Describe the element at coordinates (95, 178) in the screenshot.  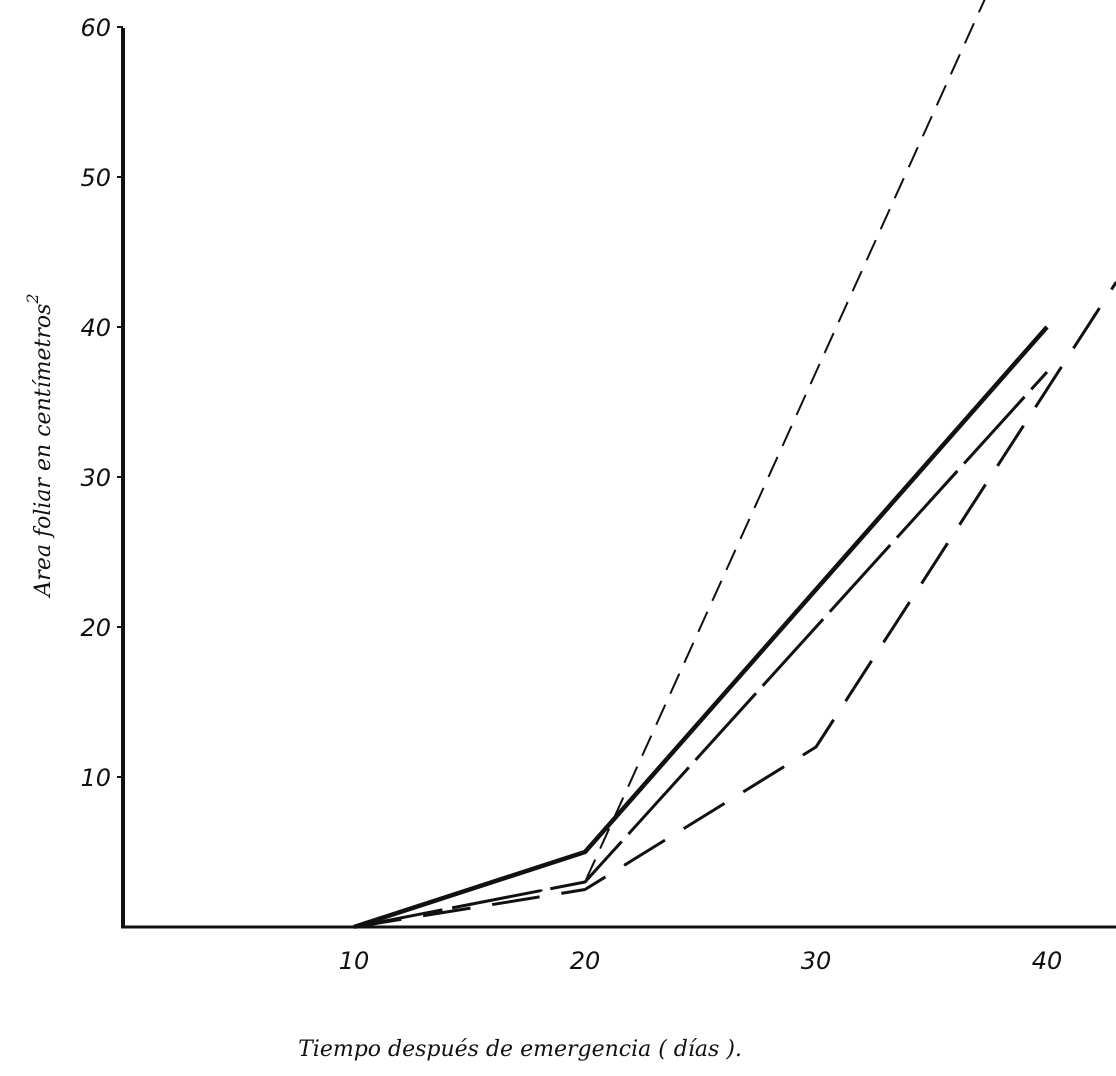
I see `y-tick-label-50: 50` at that location.